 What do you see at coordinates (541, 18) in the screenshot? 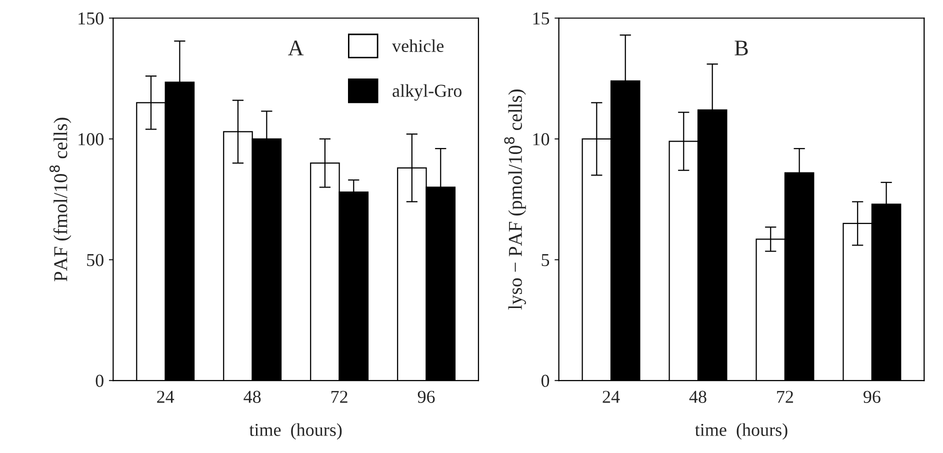
I see `y-tick-label: 15` at bounding box center [541, 18].